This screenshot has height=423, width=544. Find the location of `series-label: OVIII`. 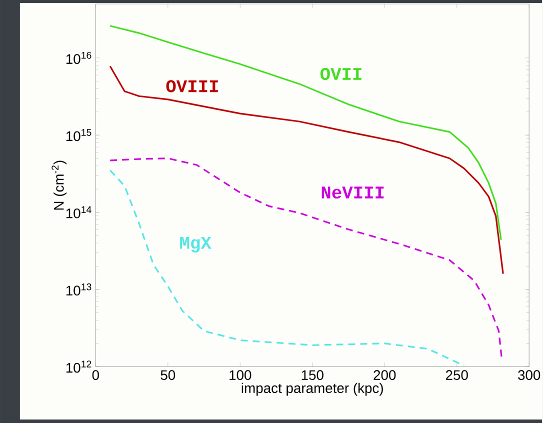

series-label: OVIII is located at coordinates (192, 86).